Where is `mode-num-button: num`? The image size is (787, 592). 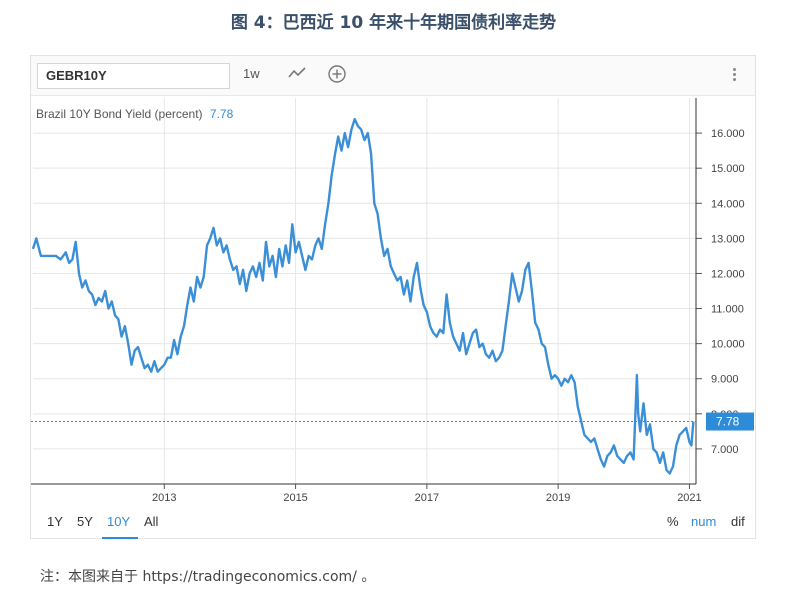 mode-num-button: num is located at coordinates (704, 521).